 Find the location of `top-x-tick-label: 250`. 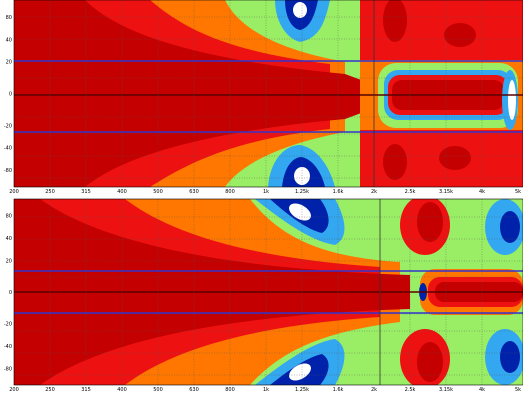

top-x-tick-label: 250 is located at coordinates (50, 192).